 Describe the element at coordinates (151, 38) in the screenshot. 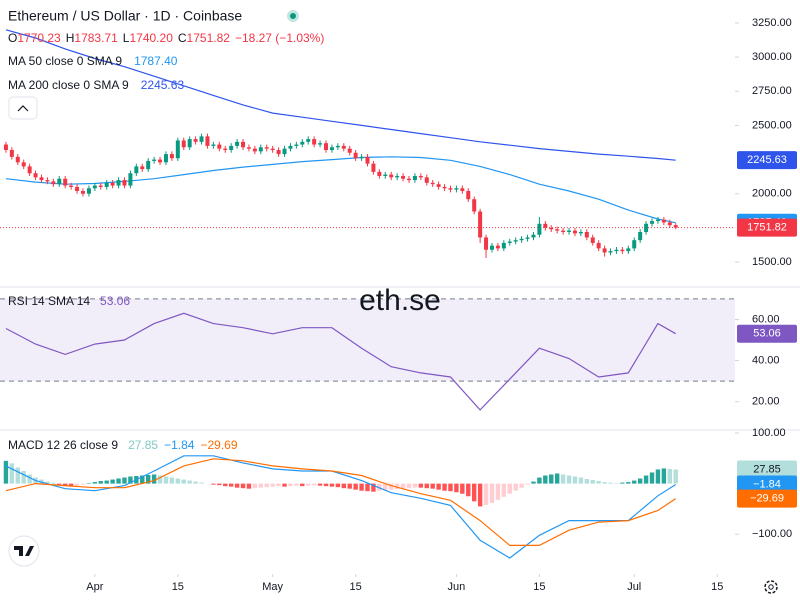

I see `ohlc-value: 1740.20` at that location.